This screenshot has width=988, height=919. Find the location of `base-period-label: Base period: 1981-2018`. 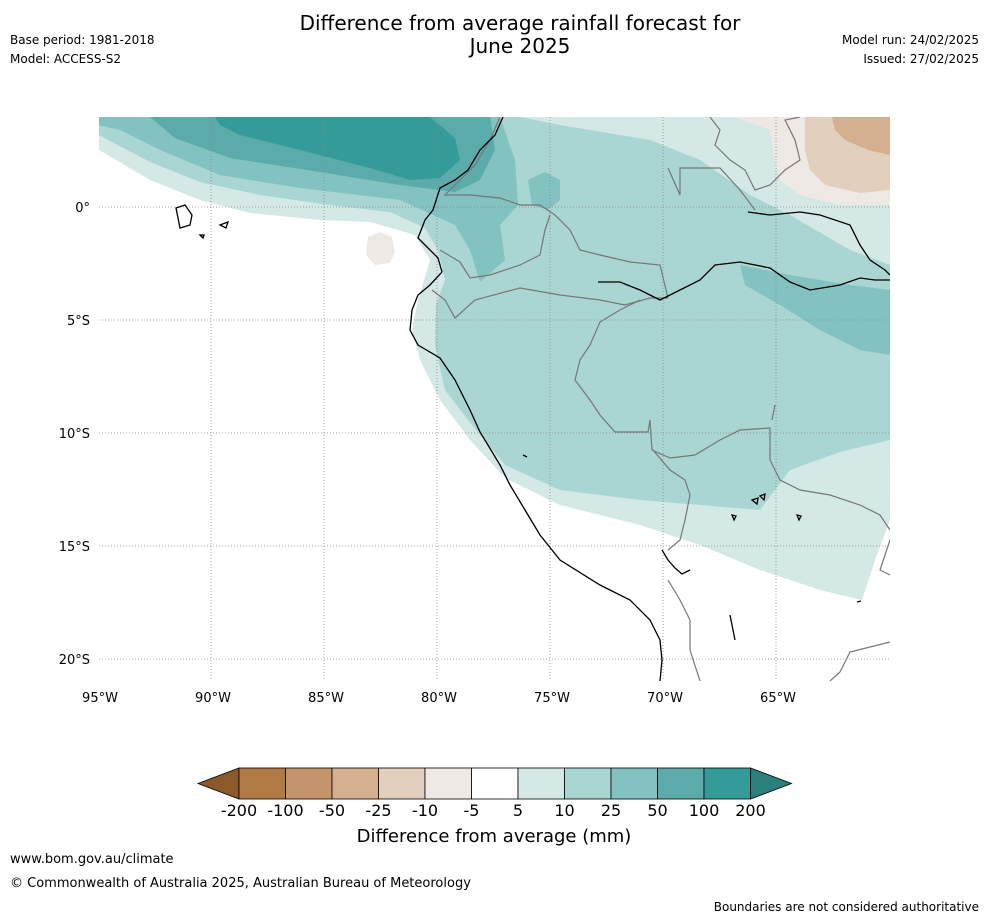

base-period-label: Base period: 1981-2018 is located at coordinates (82, 40).